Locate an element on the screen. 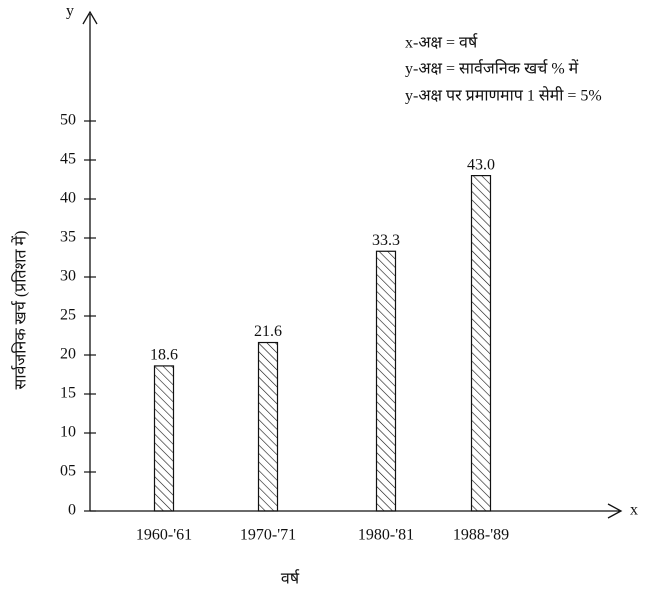  x-tick-label: 1970-'71 is located at coordinates (268, 535).